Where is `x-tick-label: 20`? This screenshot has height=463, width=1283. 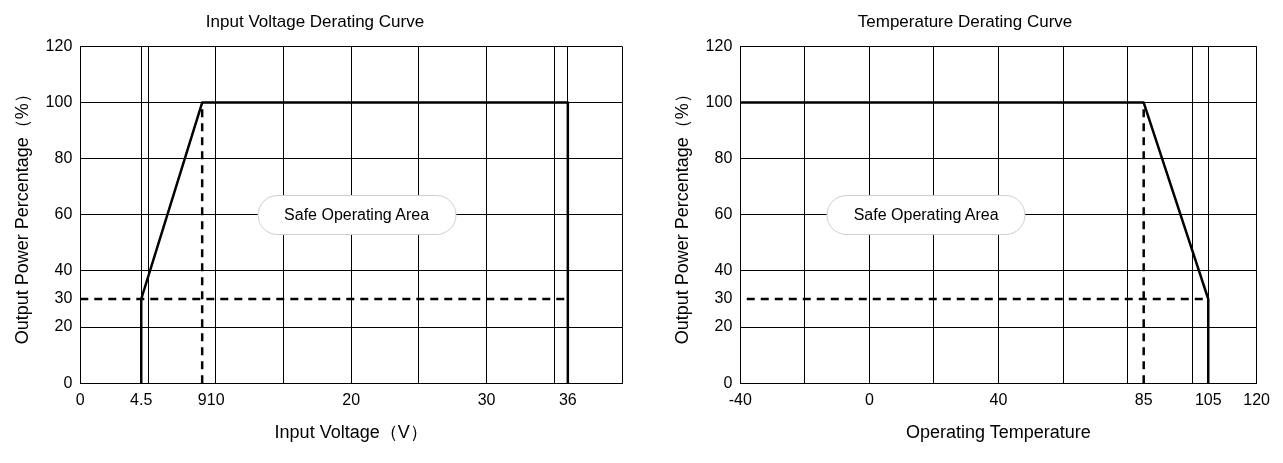 x-tick-label: 20 is located at coordinates (351, 400).